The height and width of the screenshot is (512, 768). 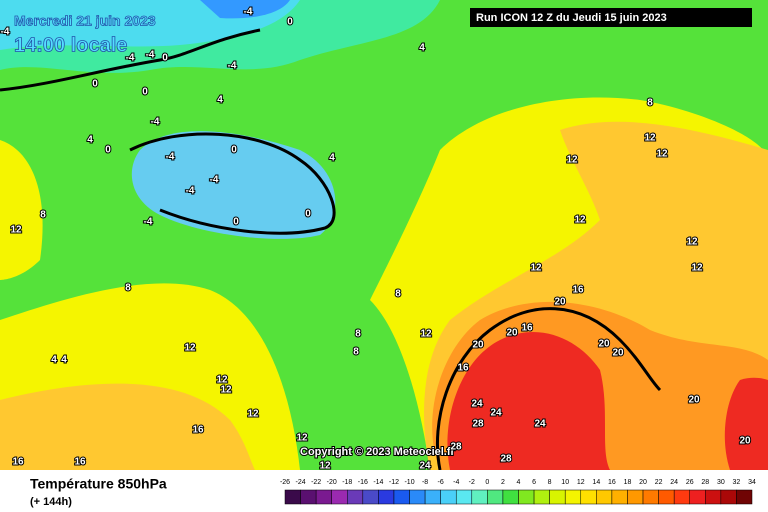 What do you see at coordinates (70, 45) in the screenshot?
I see `forecast-time: 14:00 locale` at bounding box center [70, 45].